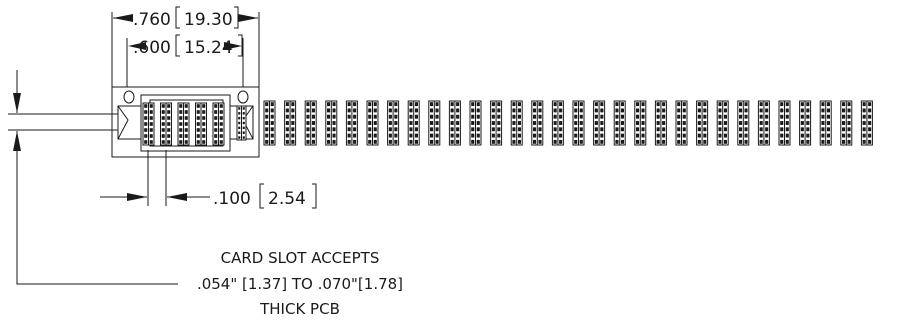 Image resolution: width=899 pixels, height=321 pixels. What do you see at coordinates (152, 20) in the screenshot?
I see `overall-width-inch: .760` at bounding box center [152, 20].